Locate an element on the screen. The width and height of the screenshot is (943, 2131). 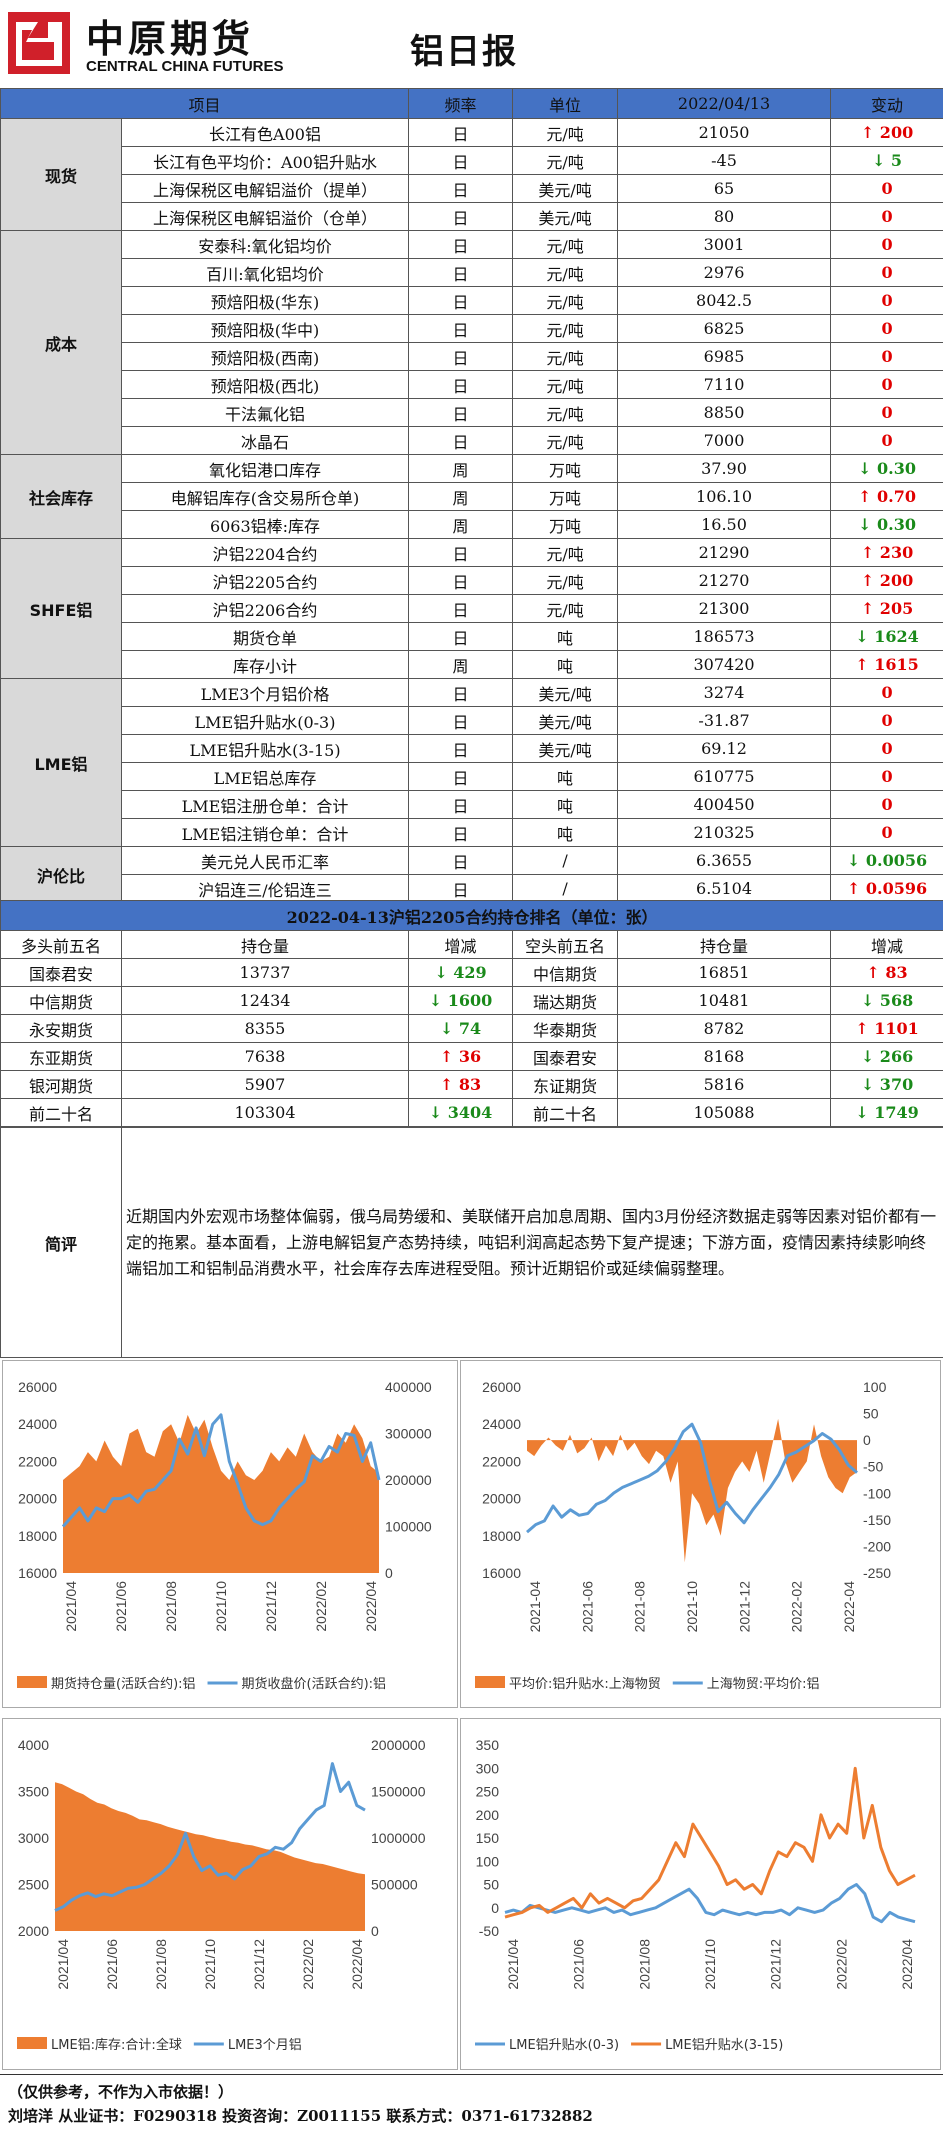
cat-cost: 成本 is located at coordinates (61, 342).